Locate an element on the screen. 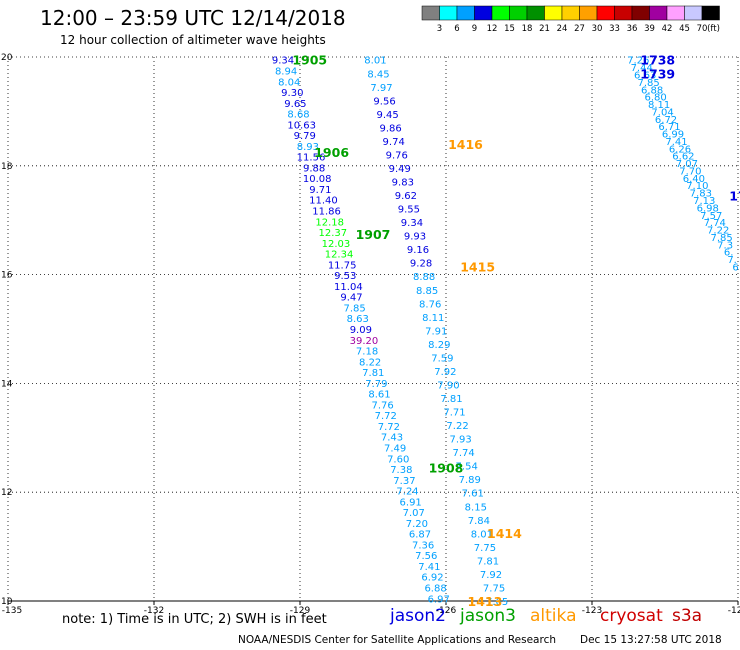 This screenshot has width=740, height=650. swh-value: 6.98 is located at coordinates (708, 208).